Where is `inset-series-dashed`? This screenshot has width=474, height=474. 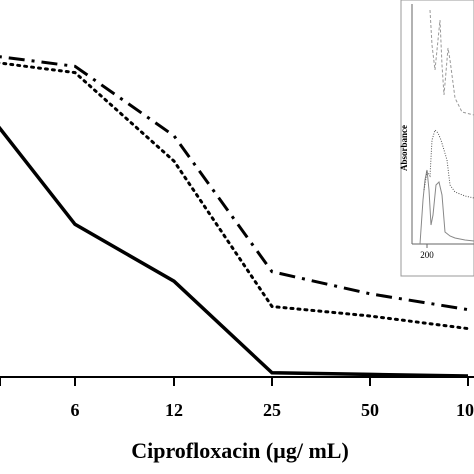
inset-series-dashed is located at coordinates (451, 62).